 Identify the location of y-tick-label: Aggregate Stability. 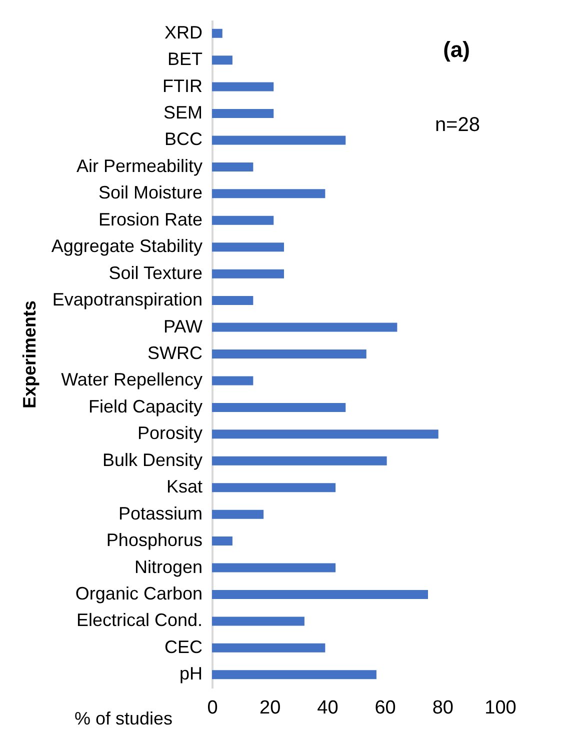
(126, 246).